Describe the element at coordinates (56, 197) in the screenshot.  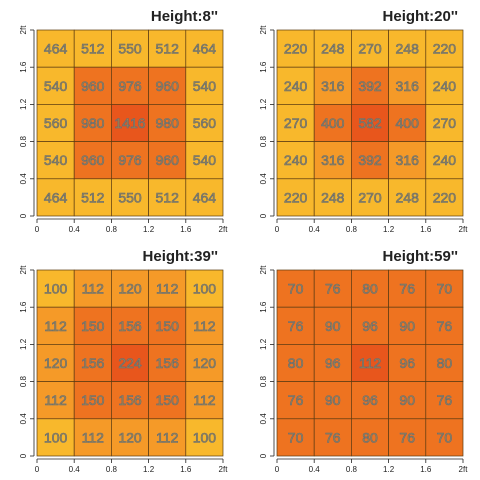
I see `cell-value-label: 464` at that location.